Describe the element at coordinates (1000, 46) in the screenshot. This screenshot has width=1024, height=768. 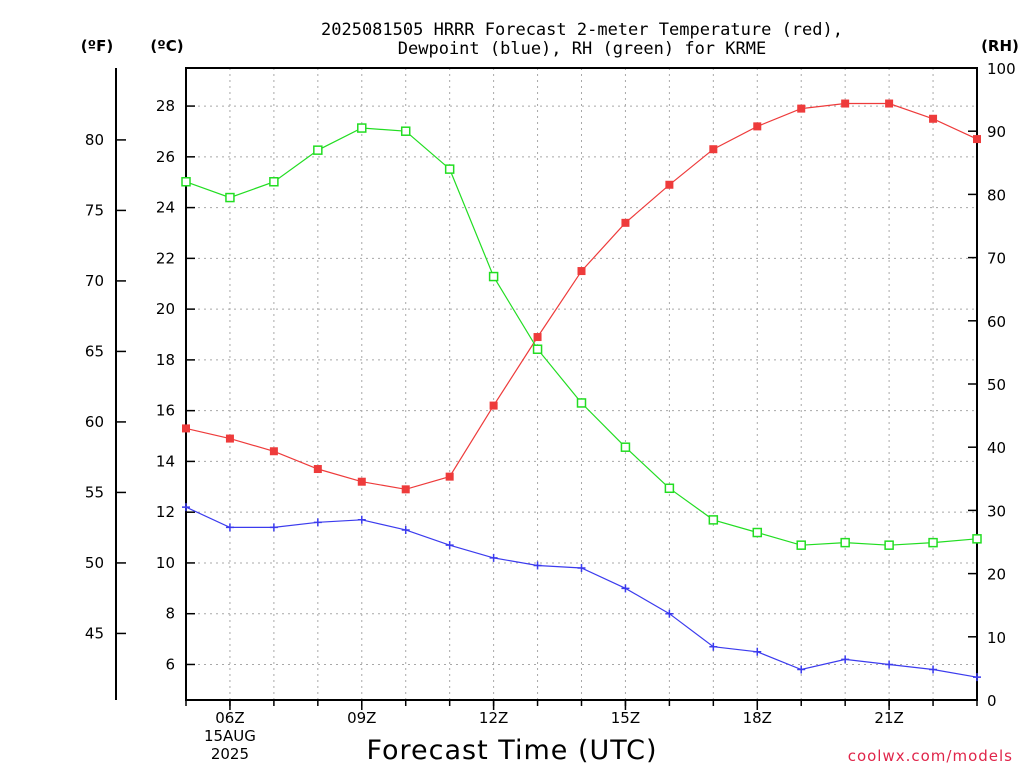
I see `rh-unit-label: (RH)` at that location.